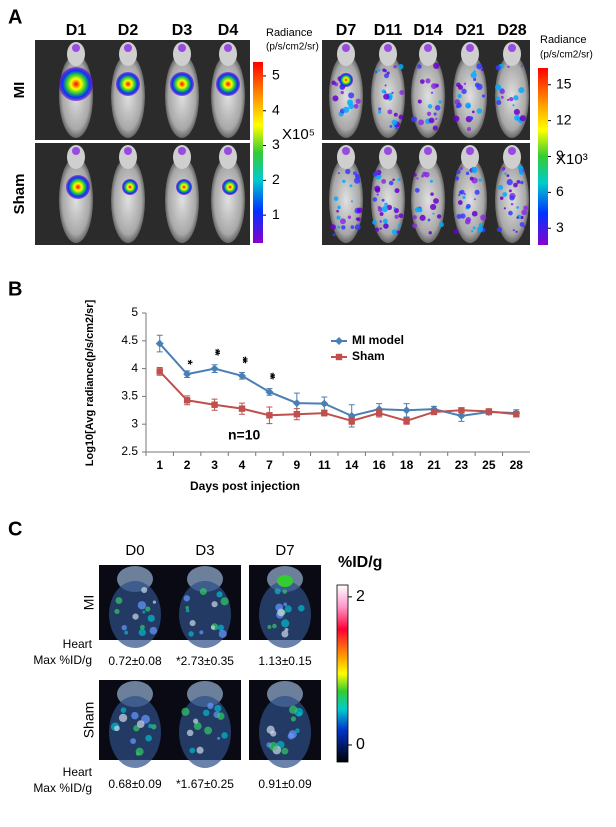 The height and width of the screenshot is (827, 616). I want to click on colorbar-tick-label: 6, so click(560, 191).